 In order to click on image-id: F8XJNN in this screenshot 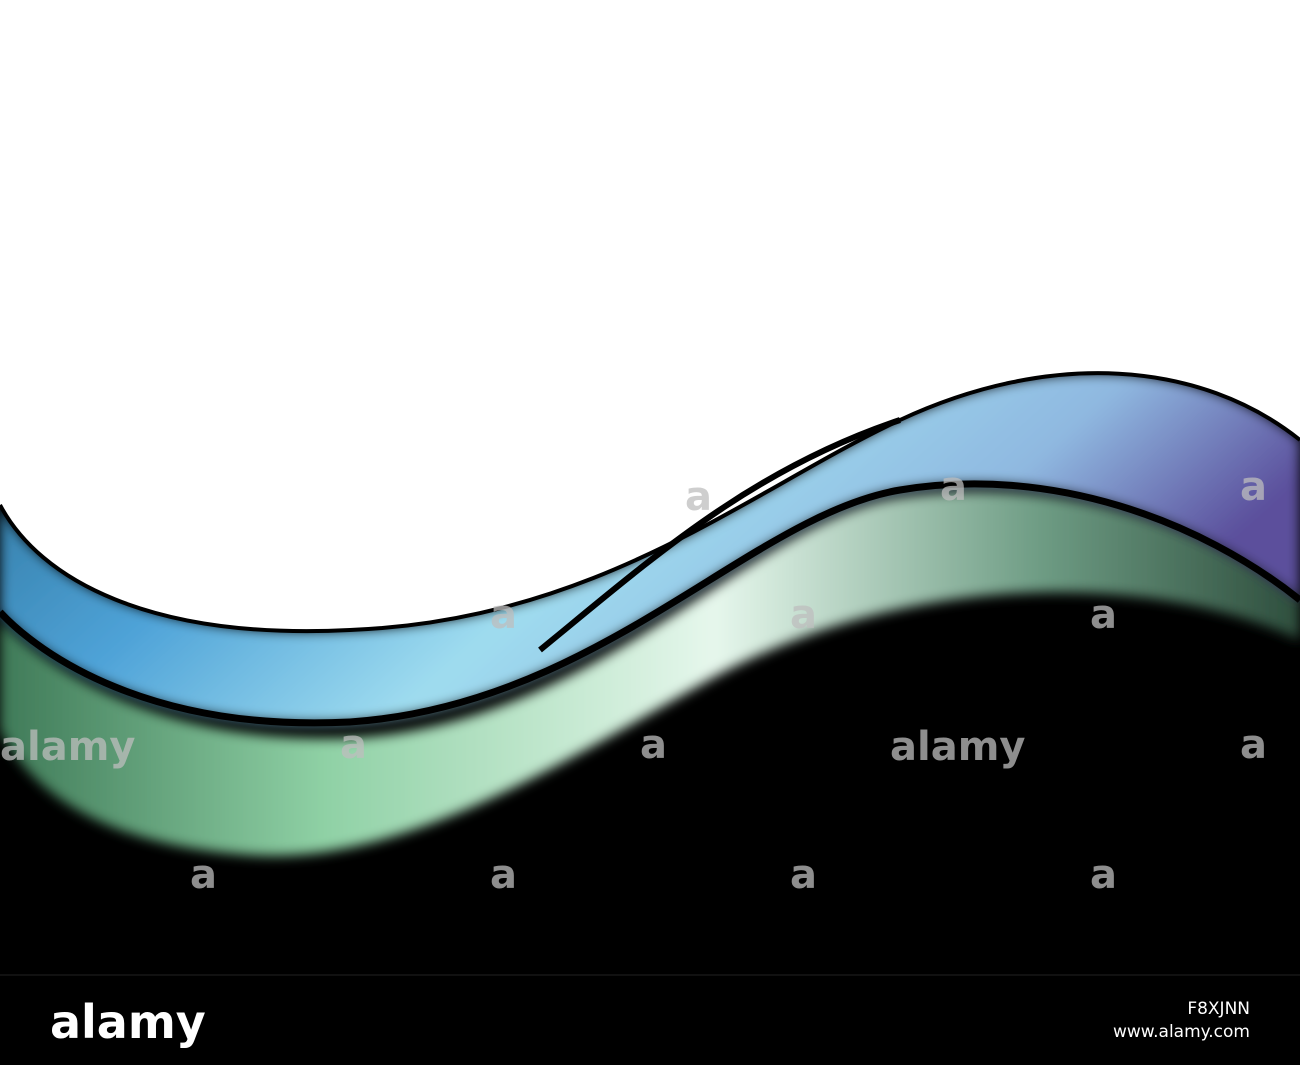, I will do `click(1218, 1009)`.